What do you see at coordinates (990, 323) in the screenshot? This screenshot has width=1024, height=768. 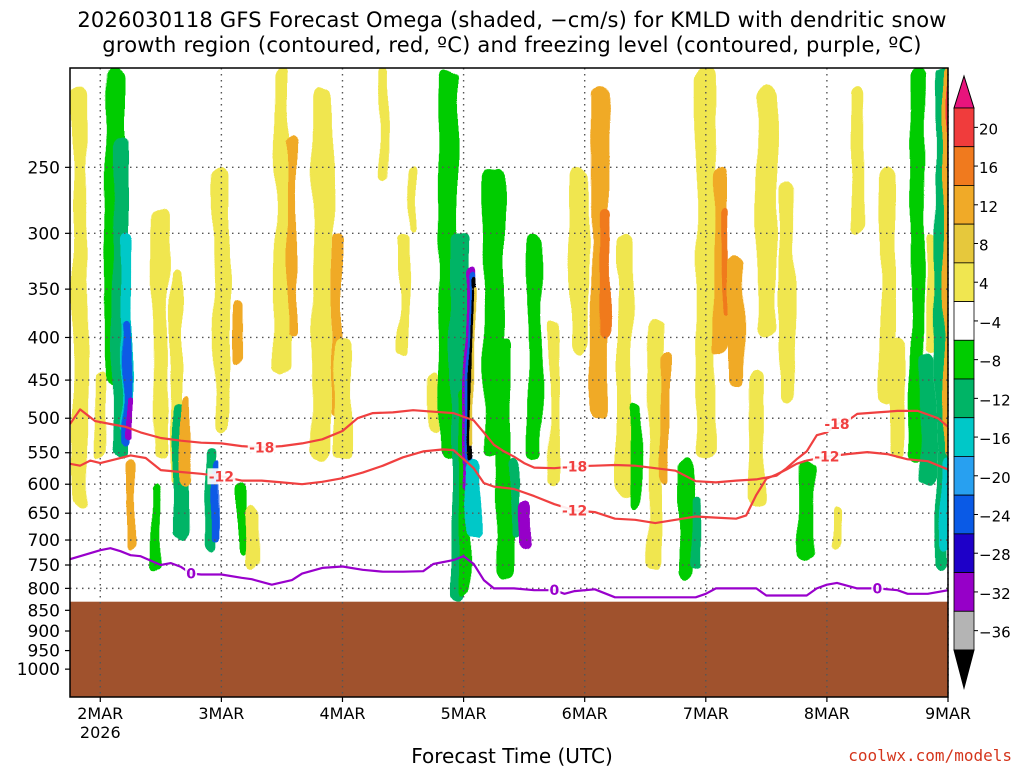 I see `colorbar-label: −4` at bounding box center [990, 323].